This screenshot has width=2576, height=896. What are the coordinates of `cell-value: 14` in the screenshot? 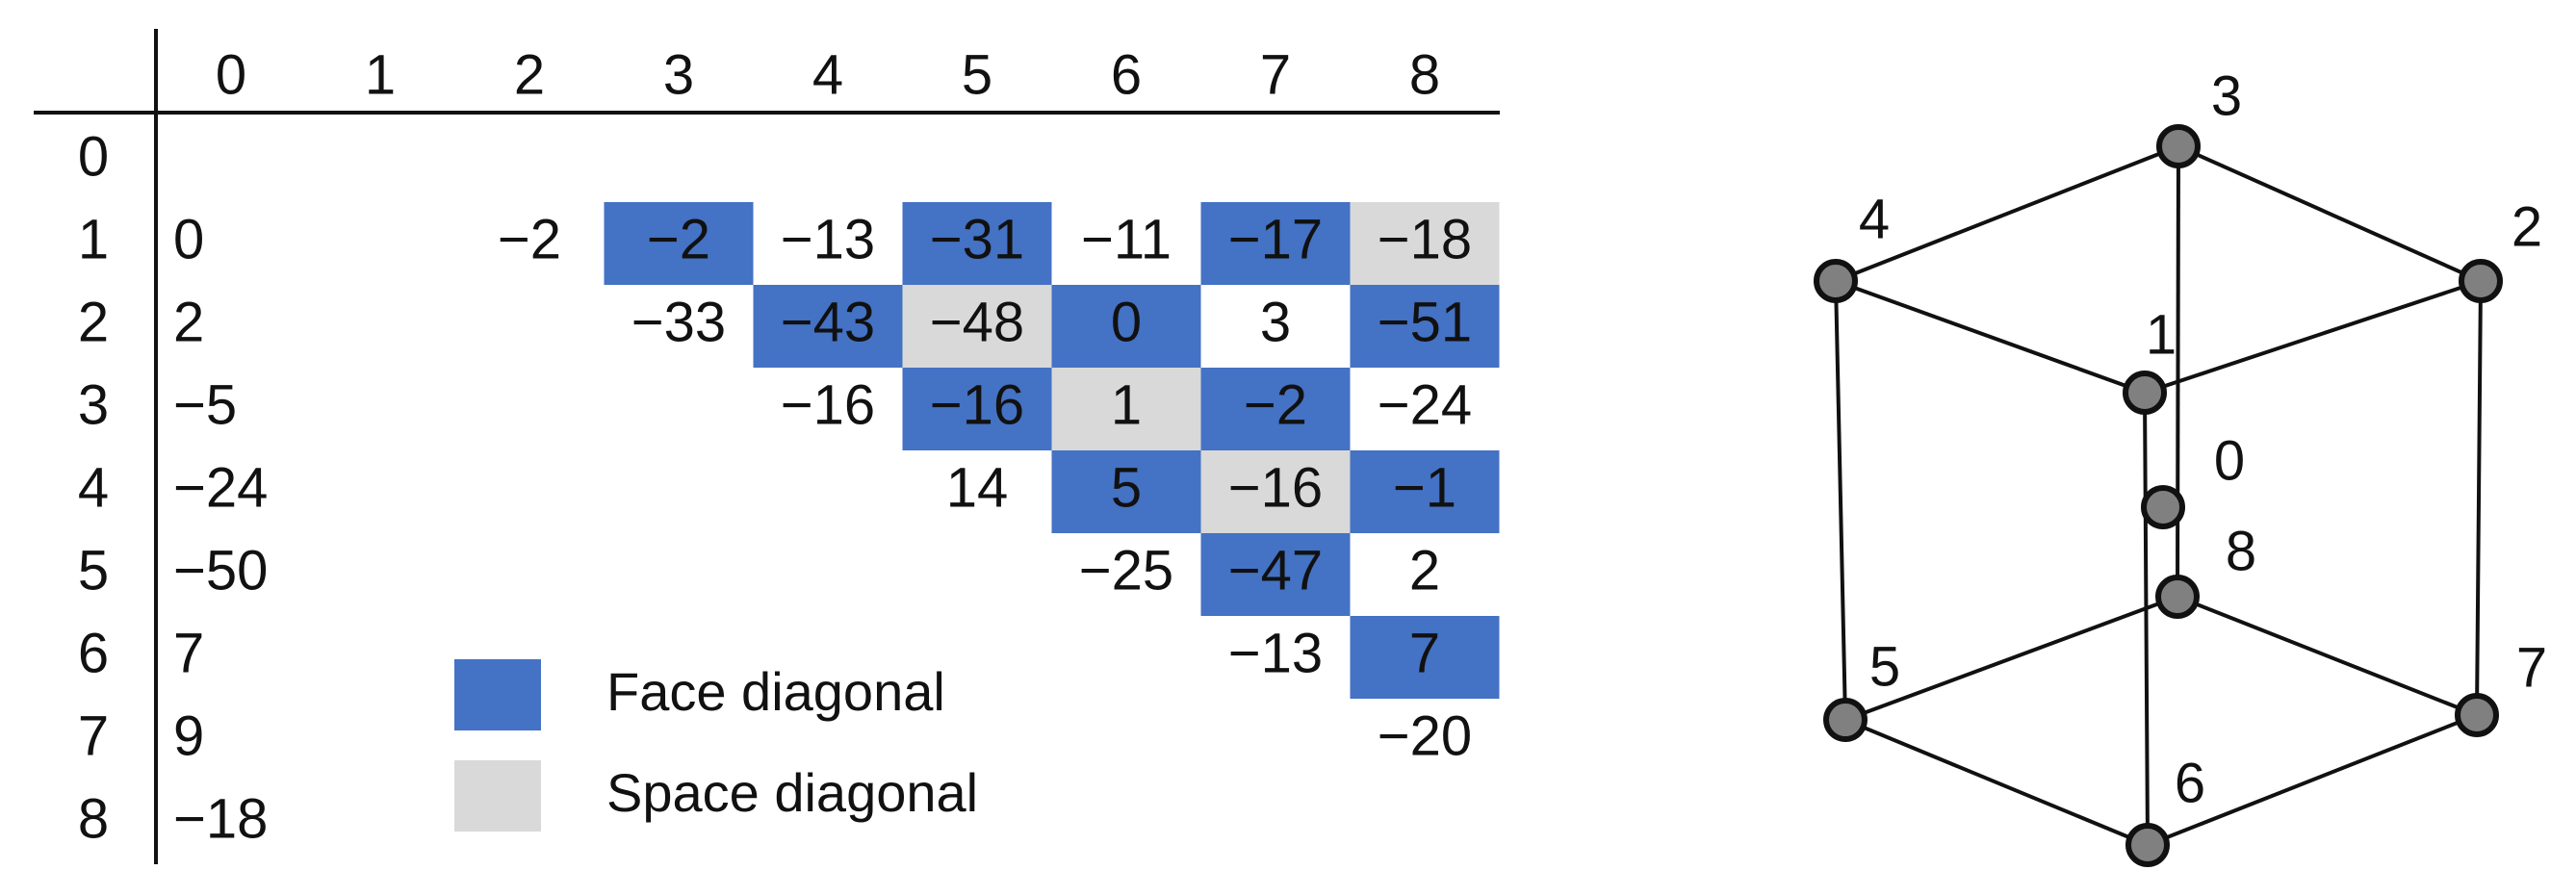 It's located at (978, 487).